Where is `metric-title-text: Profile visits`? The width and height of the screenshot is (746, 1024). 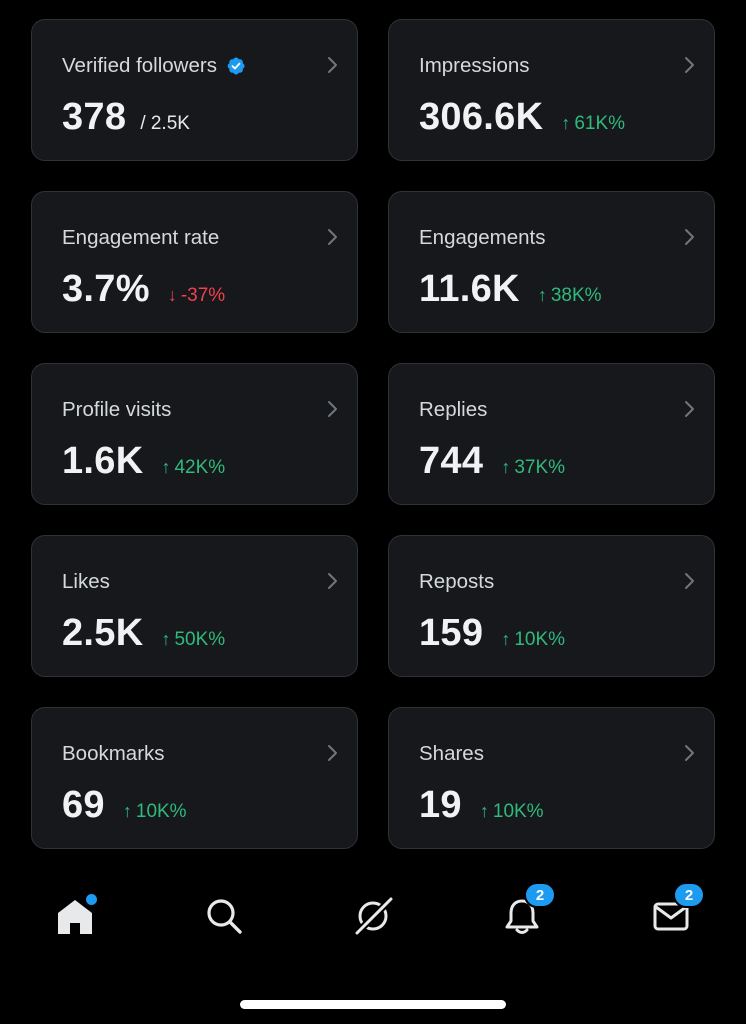 metric-title-text: Profile visits is located at coordinates (117, 409).